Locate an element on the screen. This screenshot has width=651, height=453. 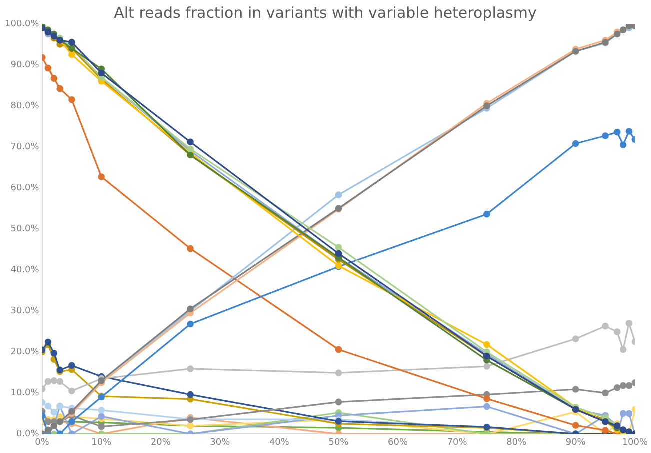
x-tick-label: 40% is located at coordinates (279, 443).